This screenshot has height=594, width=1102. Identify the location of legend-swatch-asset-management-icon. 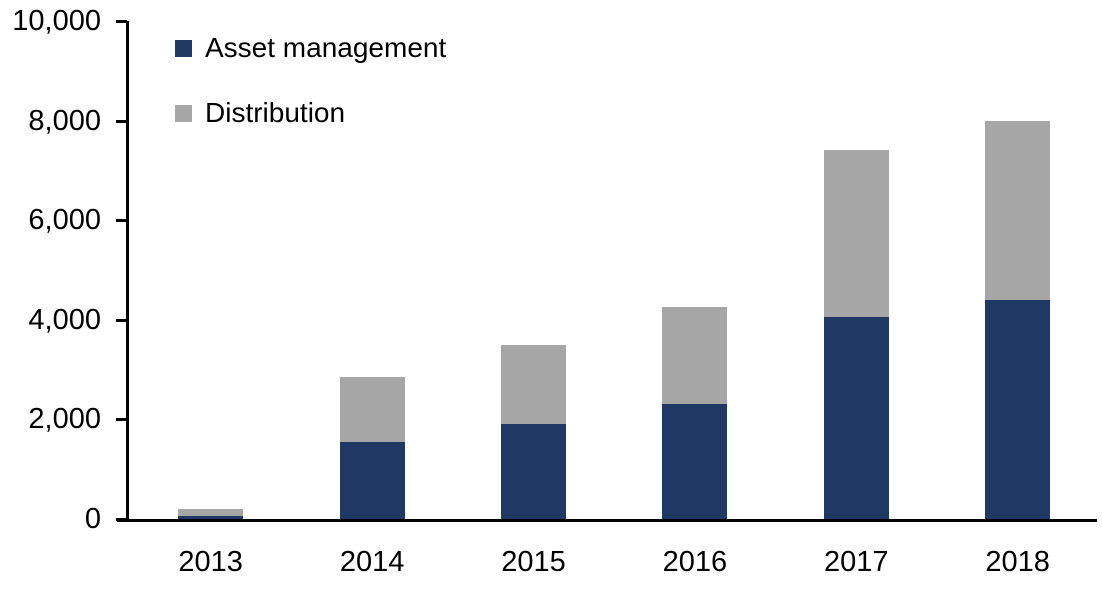
(183, 48).